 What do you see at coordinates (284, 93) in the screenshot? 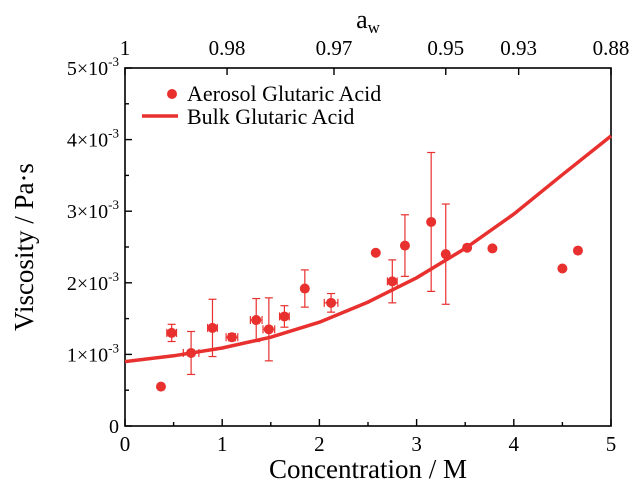
I see `legend-label-aerosol: Aerosol Glutaric Acid` at bounding box center [284, 93].